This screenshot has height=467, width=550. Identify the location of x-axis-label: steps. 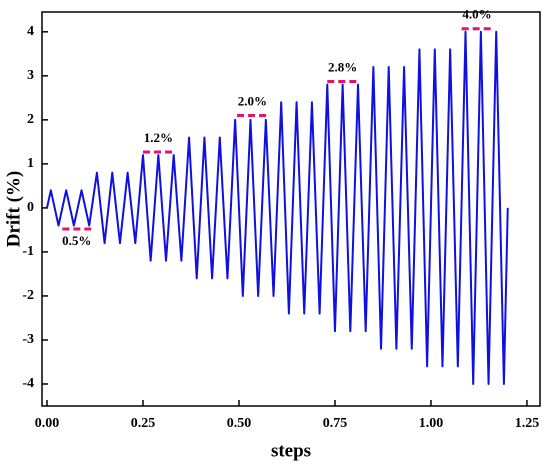
(291, 450).